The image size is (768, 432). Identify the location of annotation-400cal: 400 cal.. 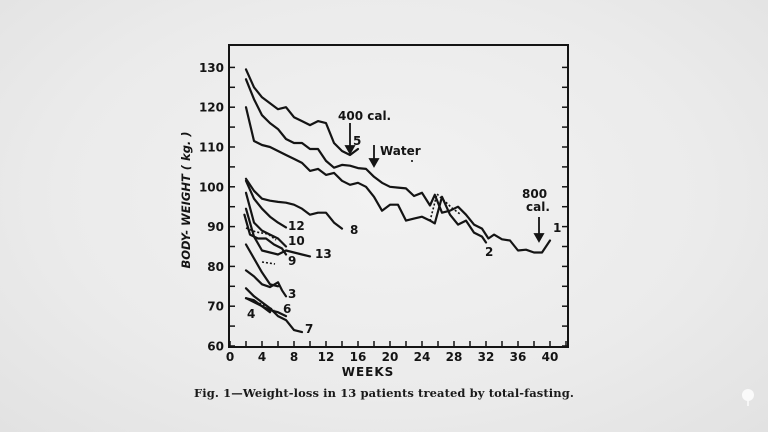
(364, 116).